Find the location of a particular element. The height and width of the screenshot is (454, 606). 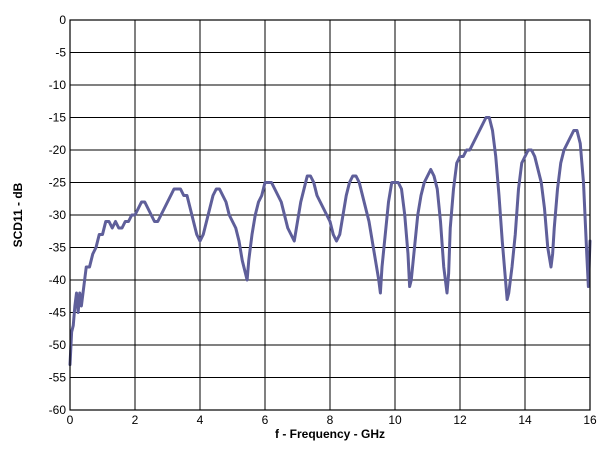

x-axis-title: f - Frequency - GHz is located at coordinates (330, 434).